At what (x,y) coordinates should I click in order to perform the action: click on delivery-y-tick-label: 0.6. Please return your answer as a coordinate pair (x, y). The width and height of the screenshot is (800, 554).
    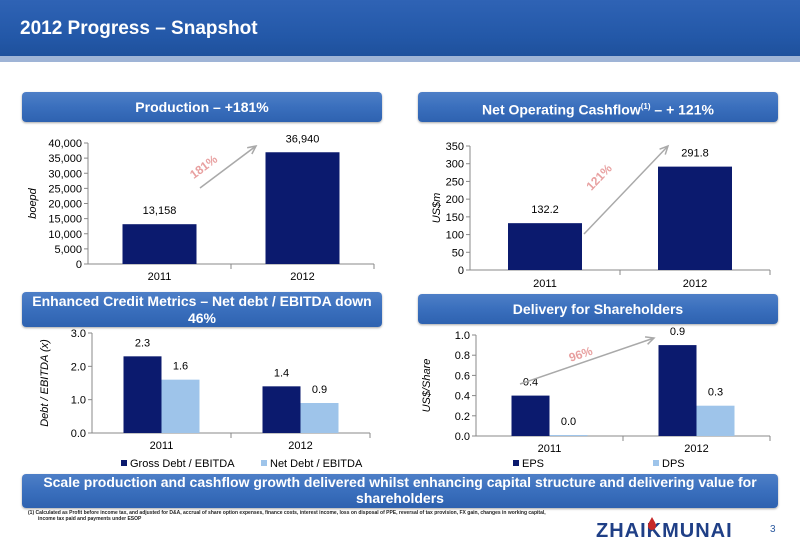
    Looking at the image, I should click on (462, 376).